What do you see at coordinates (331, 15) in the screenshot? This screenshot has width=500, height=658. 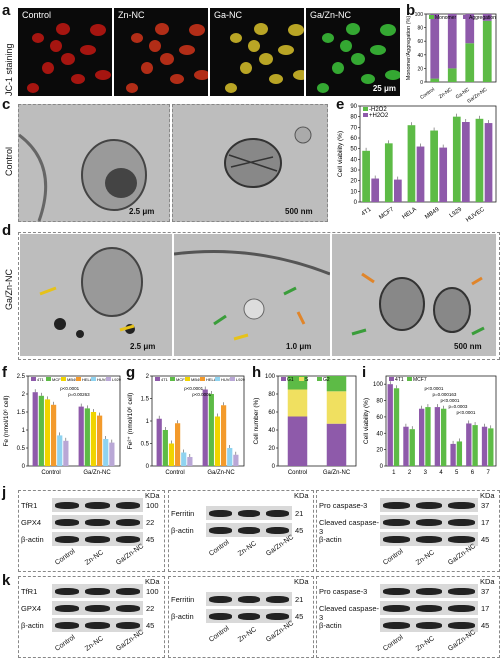 I see `jc1-image-label: Ga/Zn-NC` at bounding box center [331, 15].